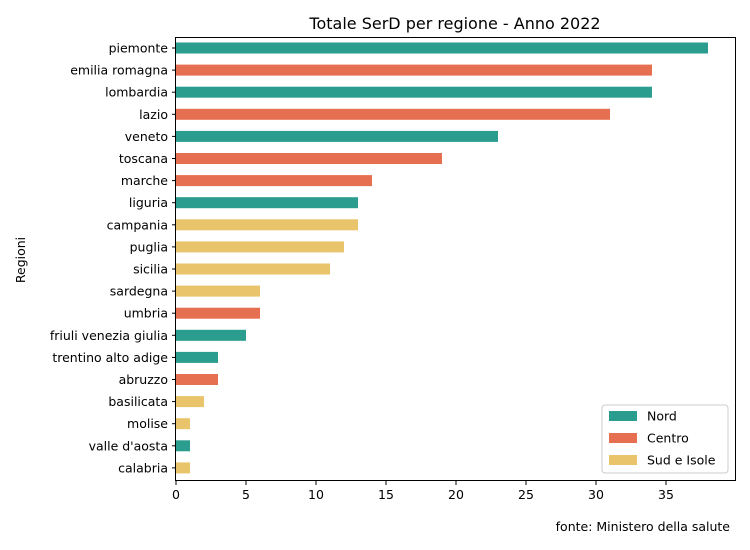  Describe the element at coordinates (423, 491) in the screenshot. I see `x-tick-labels: 0 5 10 15 20 25 30 35` at that location.